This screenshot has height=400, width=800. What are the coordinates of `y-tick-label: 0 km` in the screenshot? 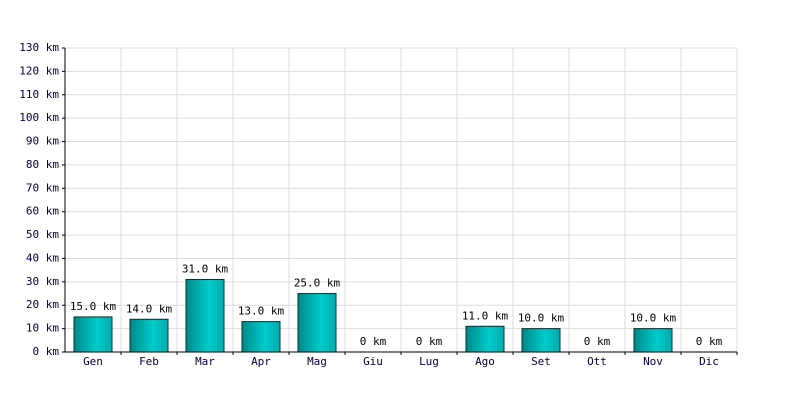 It's located at (46, 351).